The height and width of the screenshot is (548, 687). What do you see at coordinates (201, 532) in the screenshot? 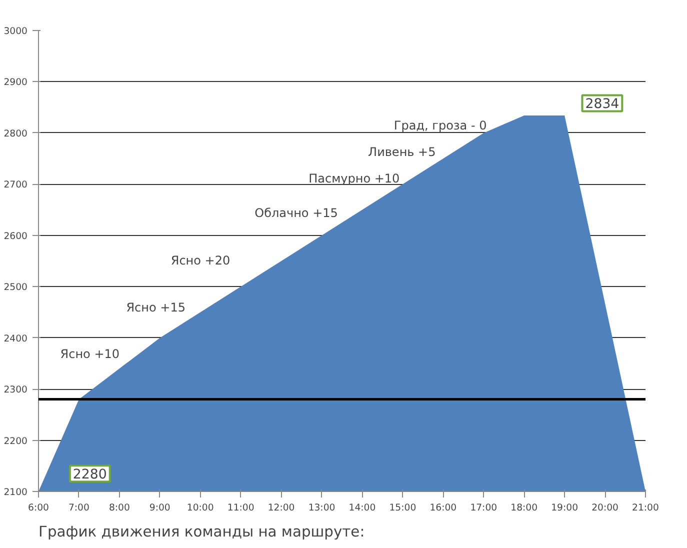
I see `text: График движения команды на маршруте:` at bounding box center [201, 532].